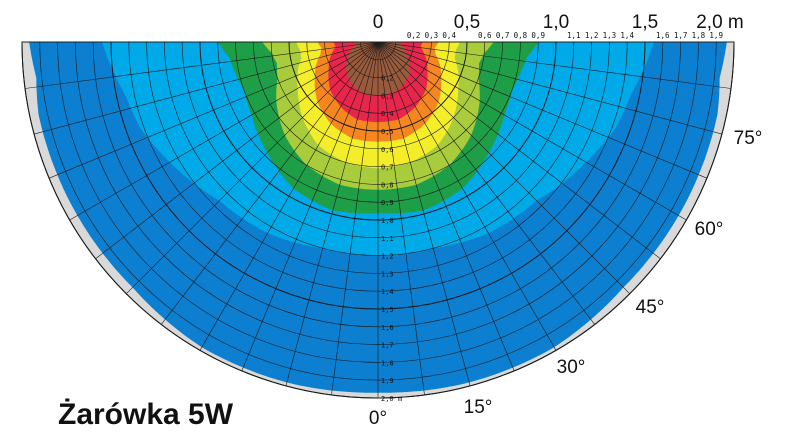 Image resolution: width=800 pixels, height=448 pixels. Describe the element at coordinates (387, 274) in the screenshot. I see `ring-label: 1,3` at that location.